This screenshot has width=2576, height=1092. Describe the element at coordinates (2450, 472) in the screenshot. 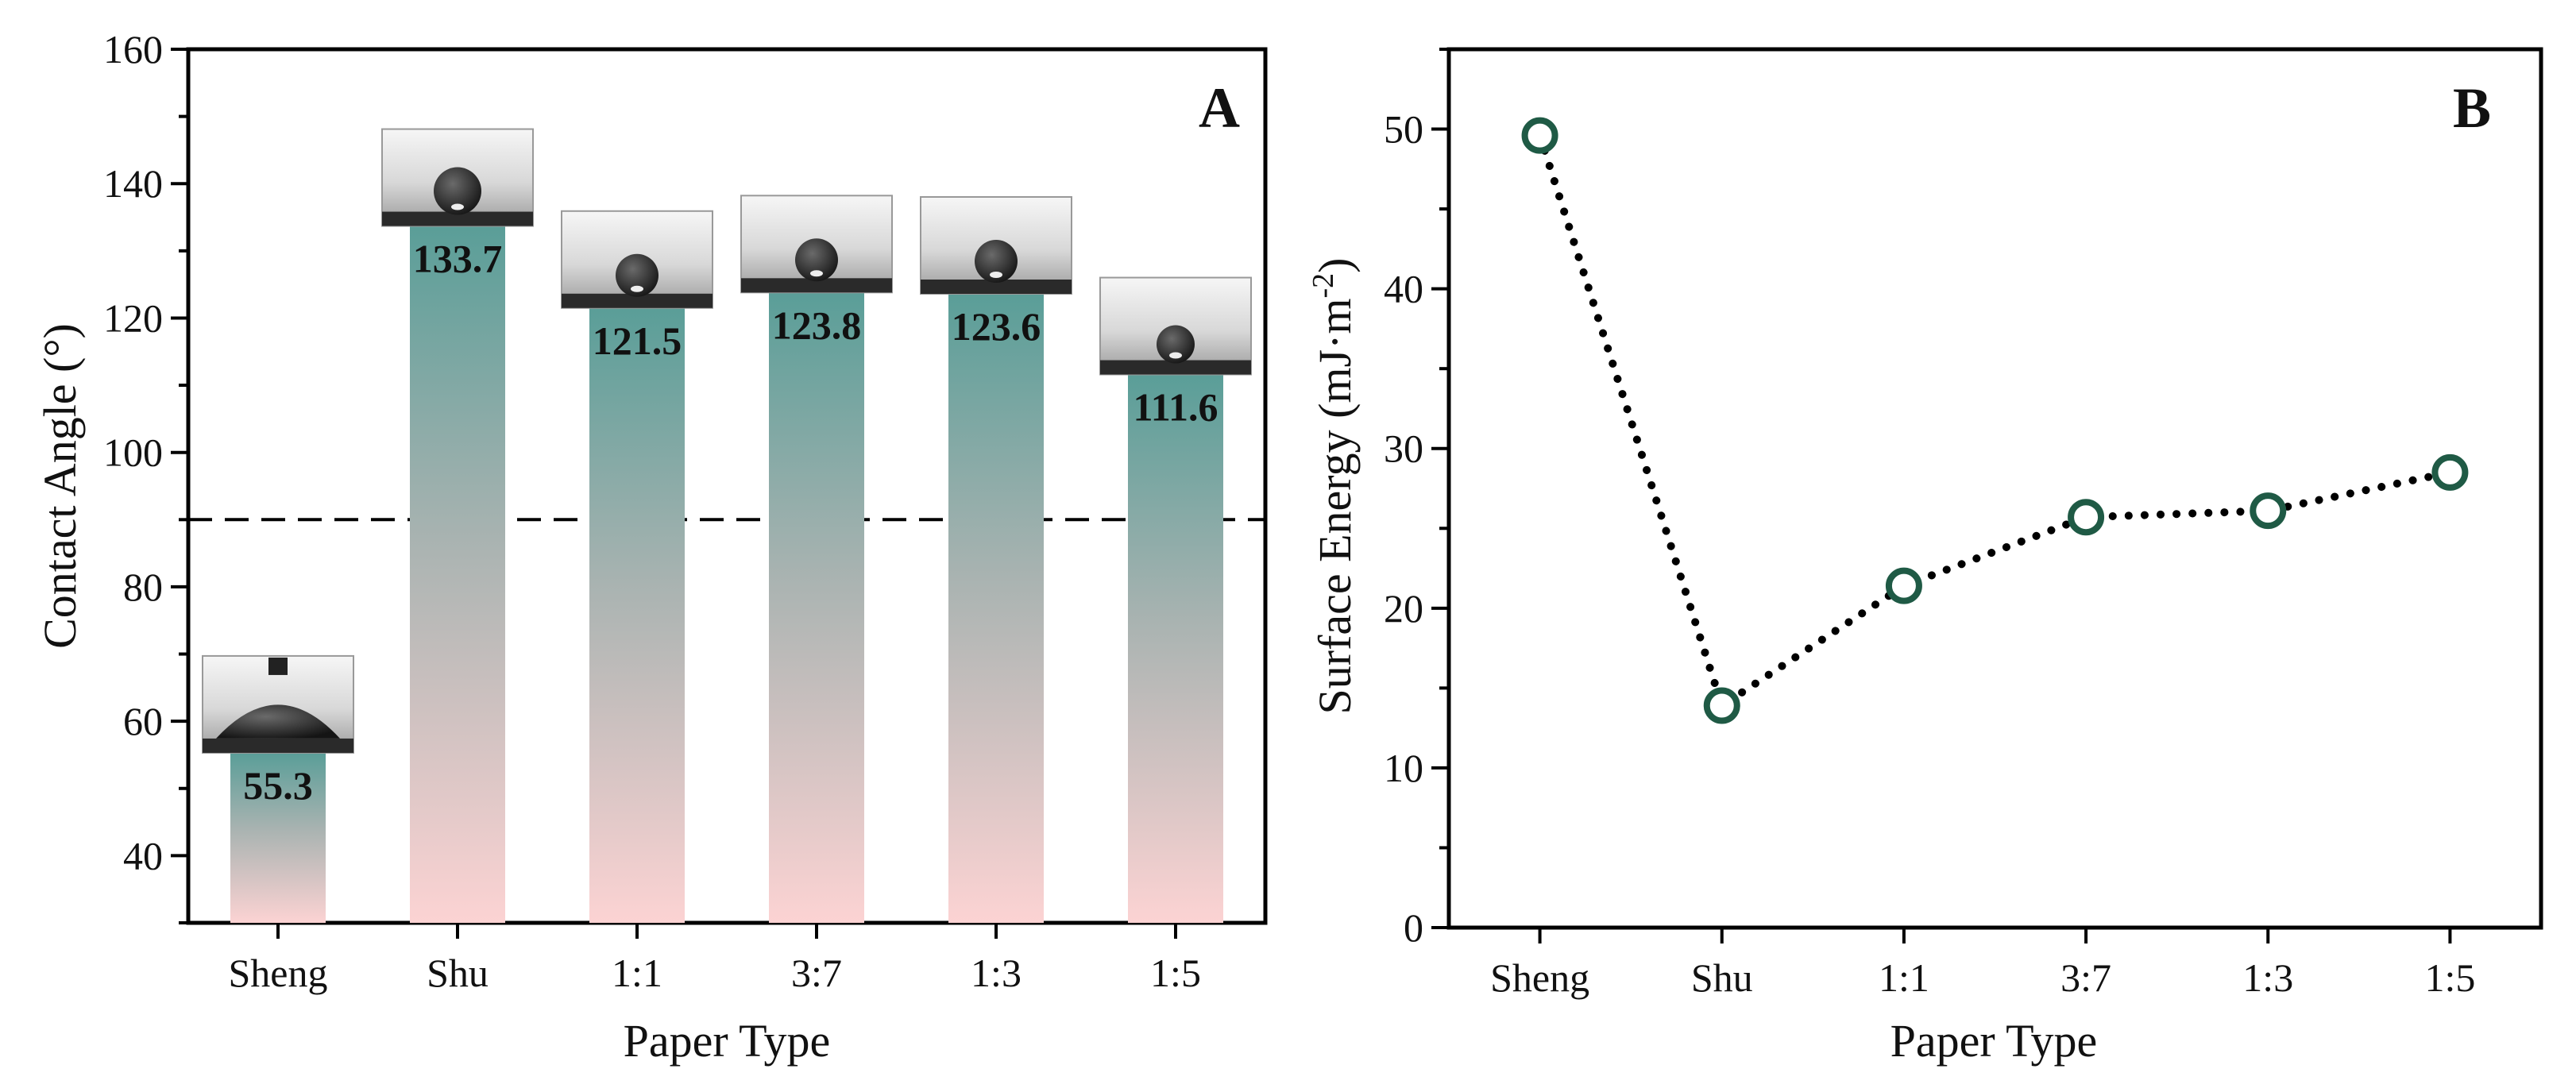

I see `data-point-1:5` at that location.